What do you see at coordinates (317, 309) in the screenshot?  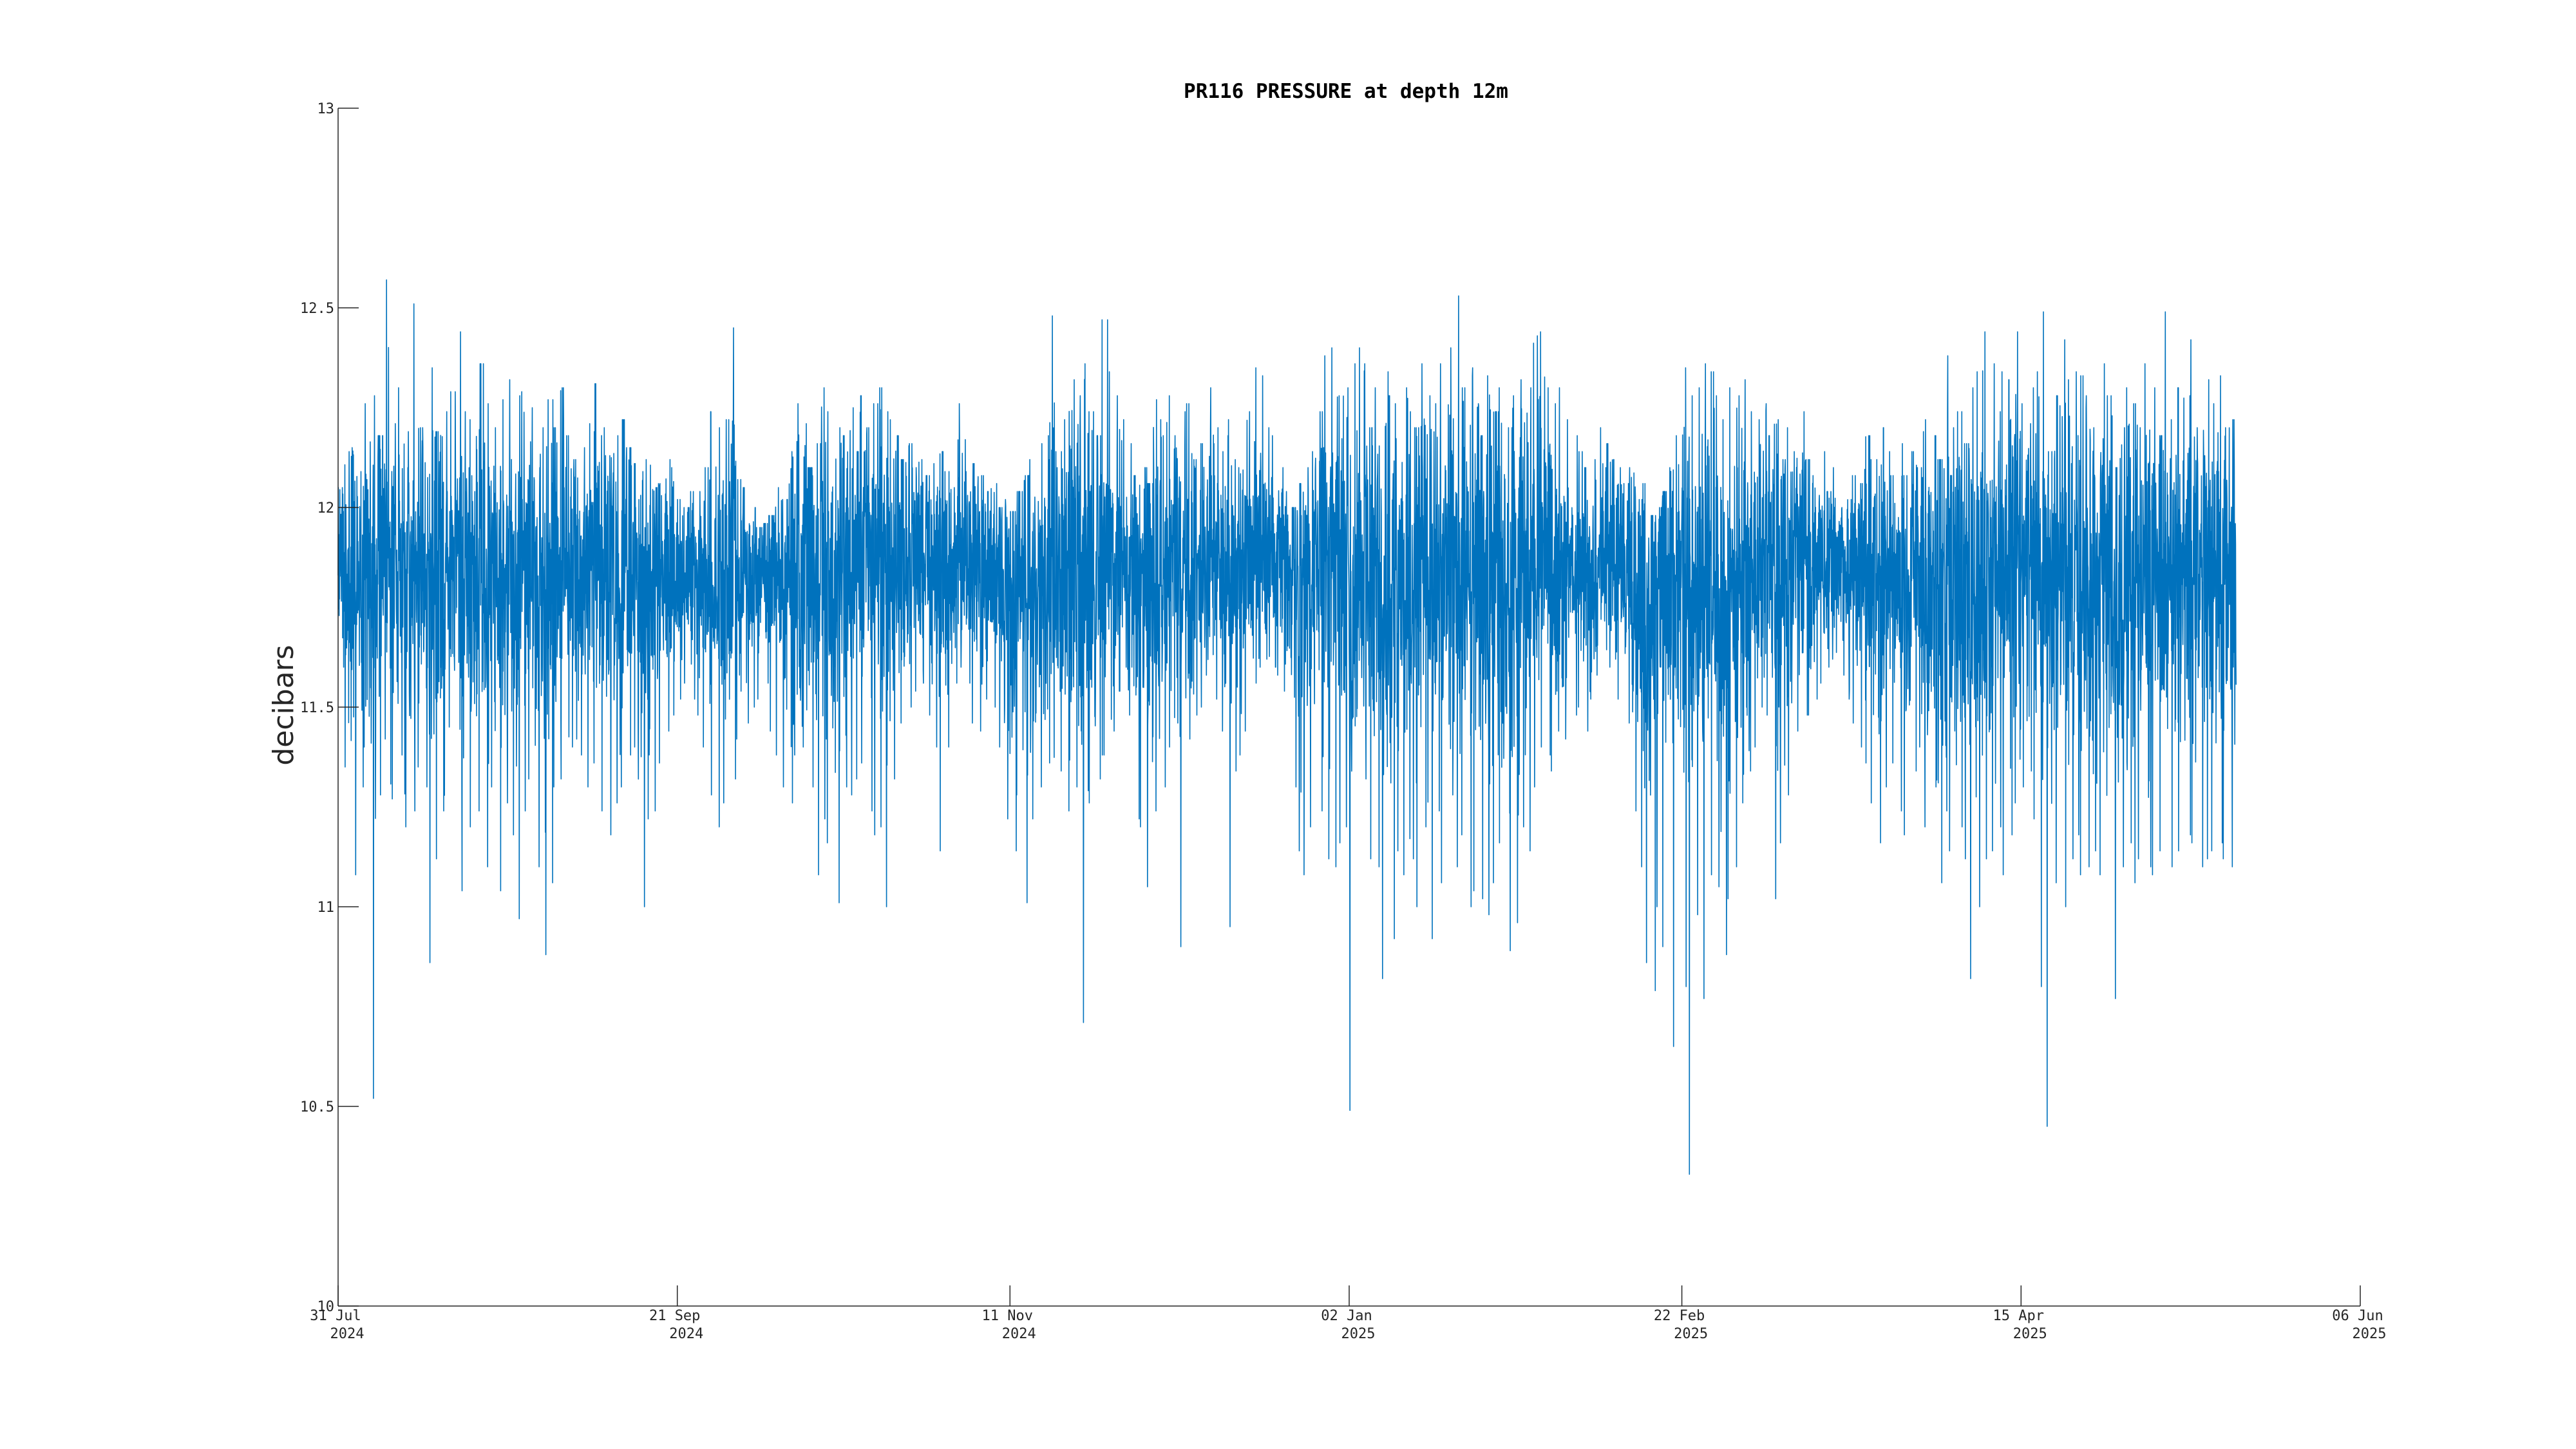 I see `y-tick-label: 12.5` at bounding box center [317, 309].